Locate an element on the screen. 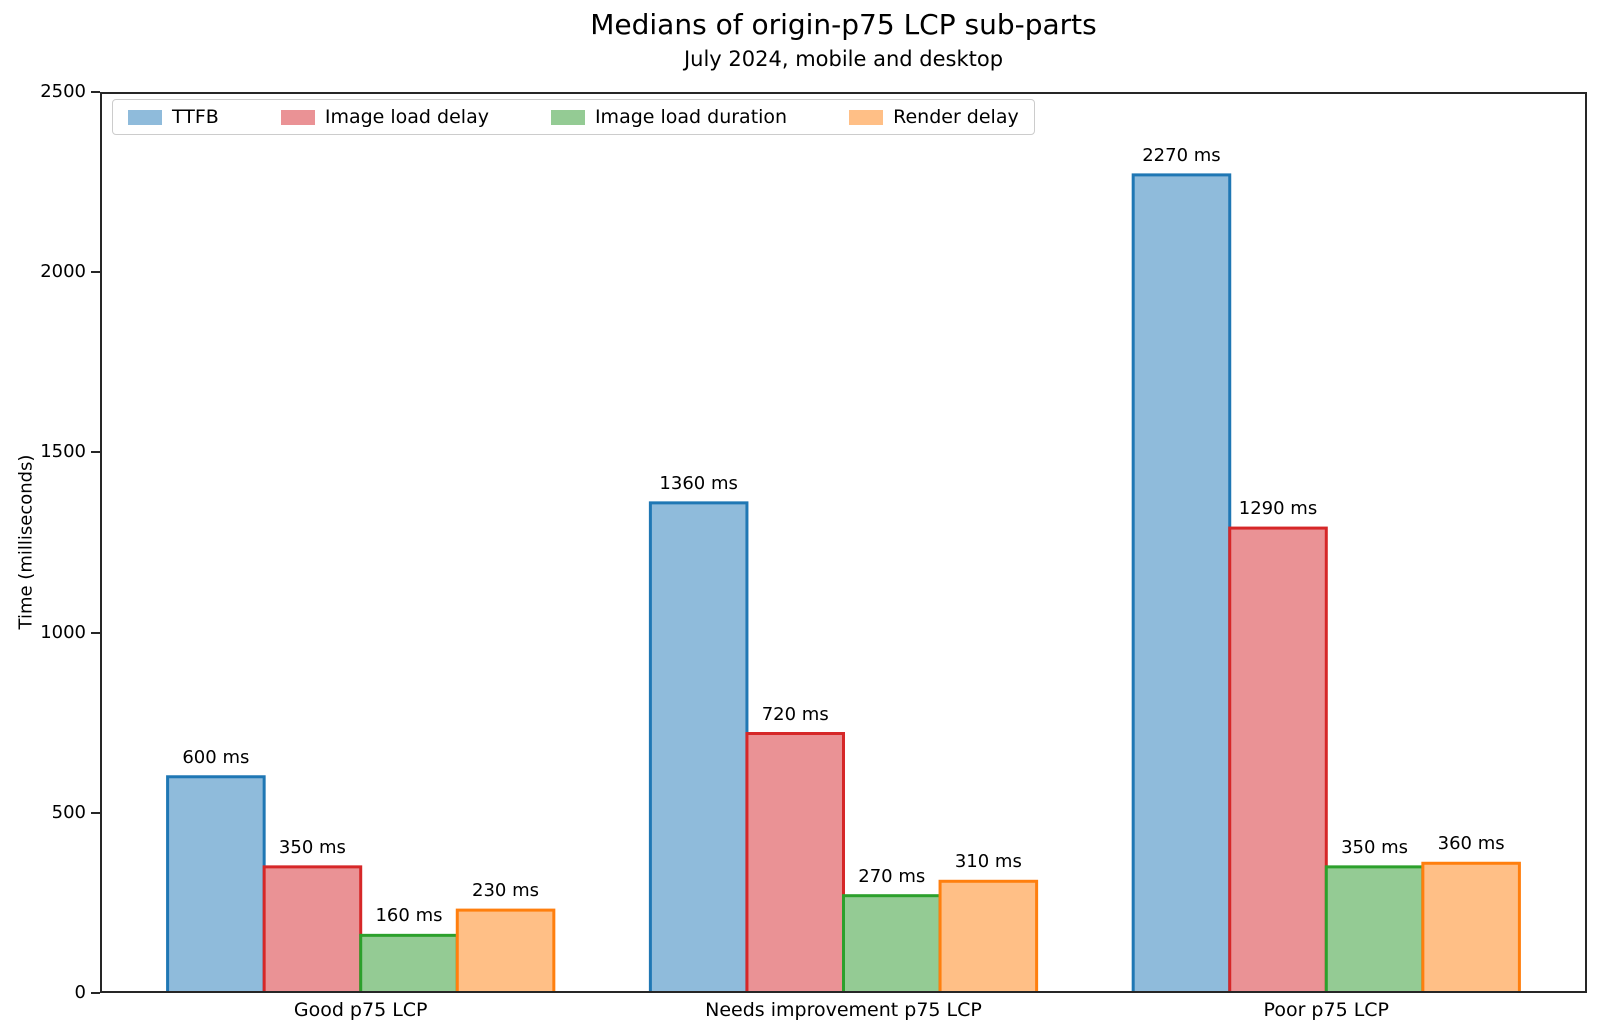  y-tick-label: 2500 is located at coordinates (63, 91).